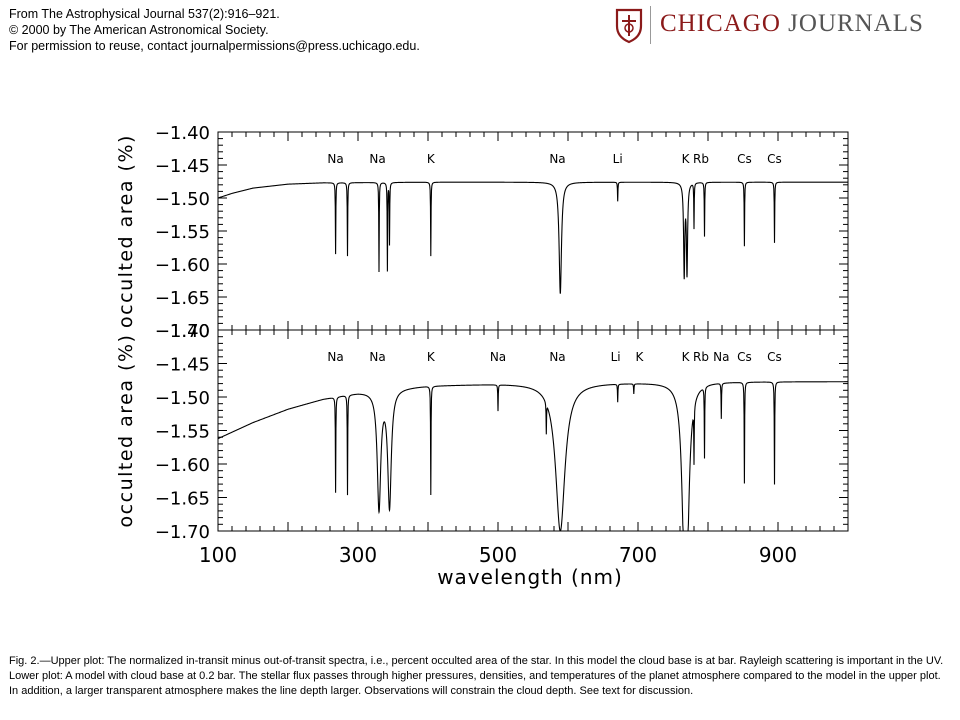 The image size is (960, 720). What do you see at coordinates (533, 456) in the screenshot?
I see `lower-spectrum-line` at bounding box center [533, 456].